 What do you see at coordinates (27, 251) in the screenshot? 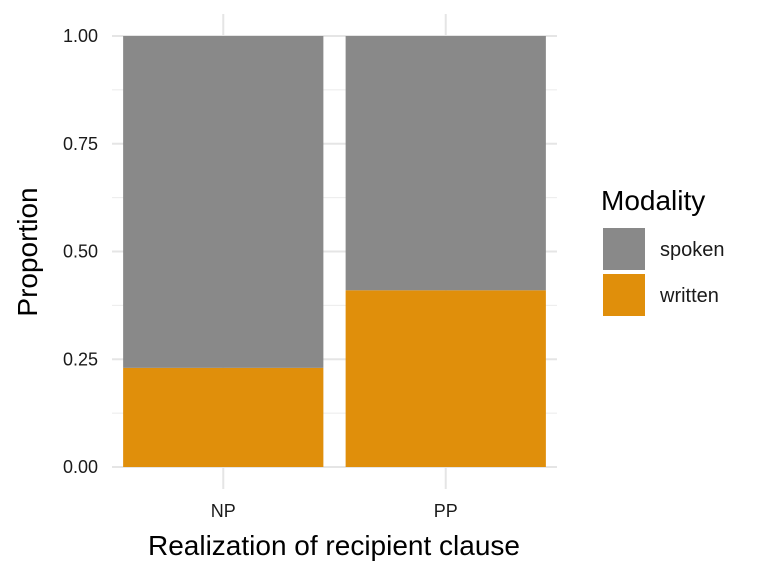
I see `y-axis-title: Proportion` at bounding box center [27, 251].